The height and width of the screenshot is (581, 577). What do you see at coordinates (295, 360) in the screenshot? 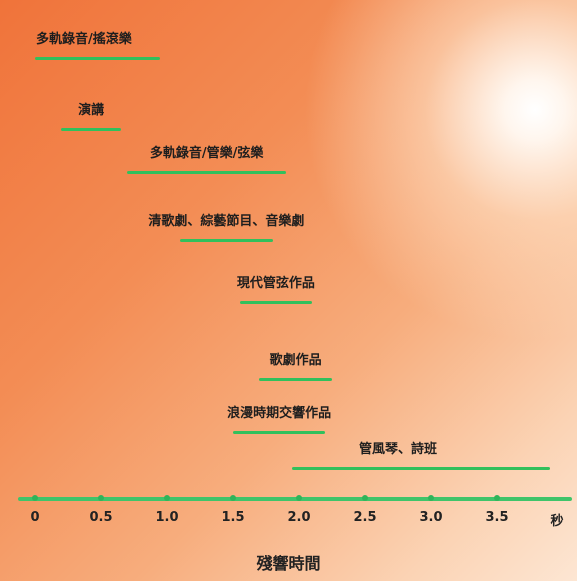
I see `range-label: 歌劇作品` at bounding box center [295, 360].